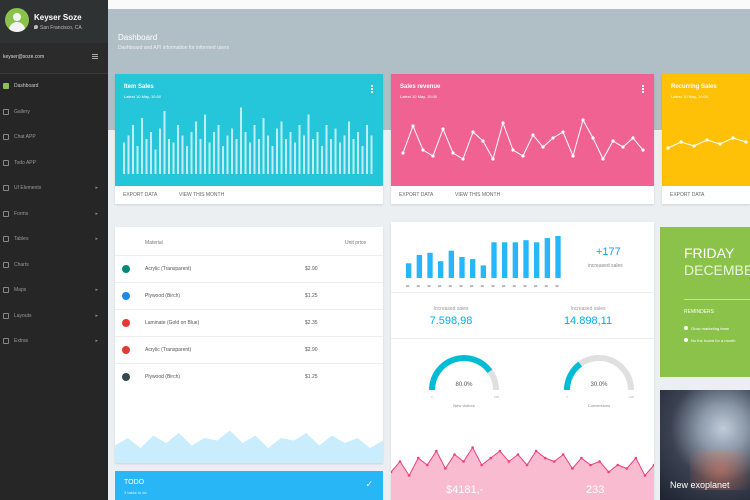 The height and width of the screenshot is (500, 750). Describe the element at coordinates (96, 188) in the screenshot. I see `chevron-right-icon: ▸` at that location.